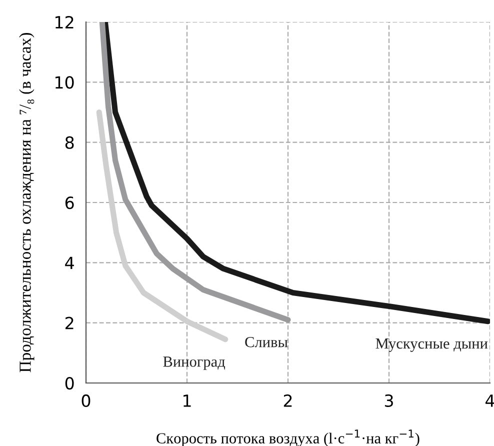  Describe the element at coordinates (26, 202) in the screenshot. I see `y-axis-title: Продолжительность охлаждения на ⁷/₈ (в часах)` at that location.